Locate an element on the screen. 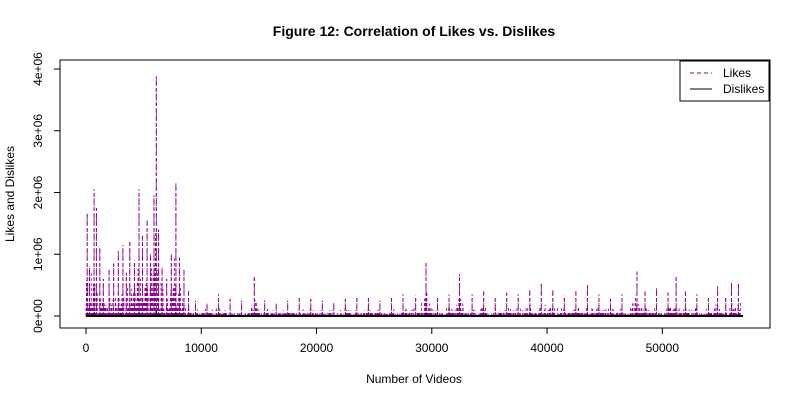  y-tick-label: 4e+06 is located at coordinates (38, 69).